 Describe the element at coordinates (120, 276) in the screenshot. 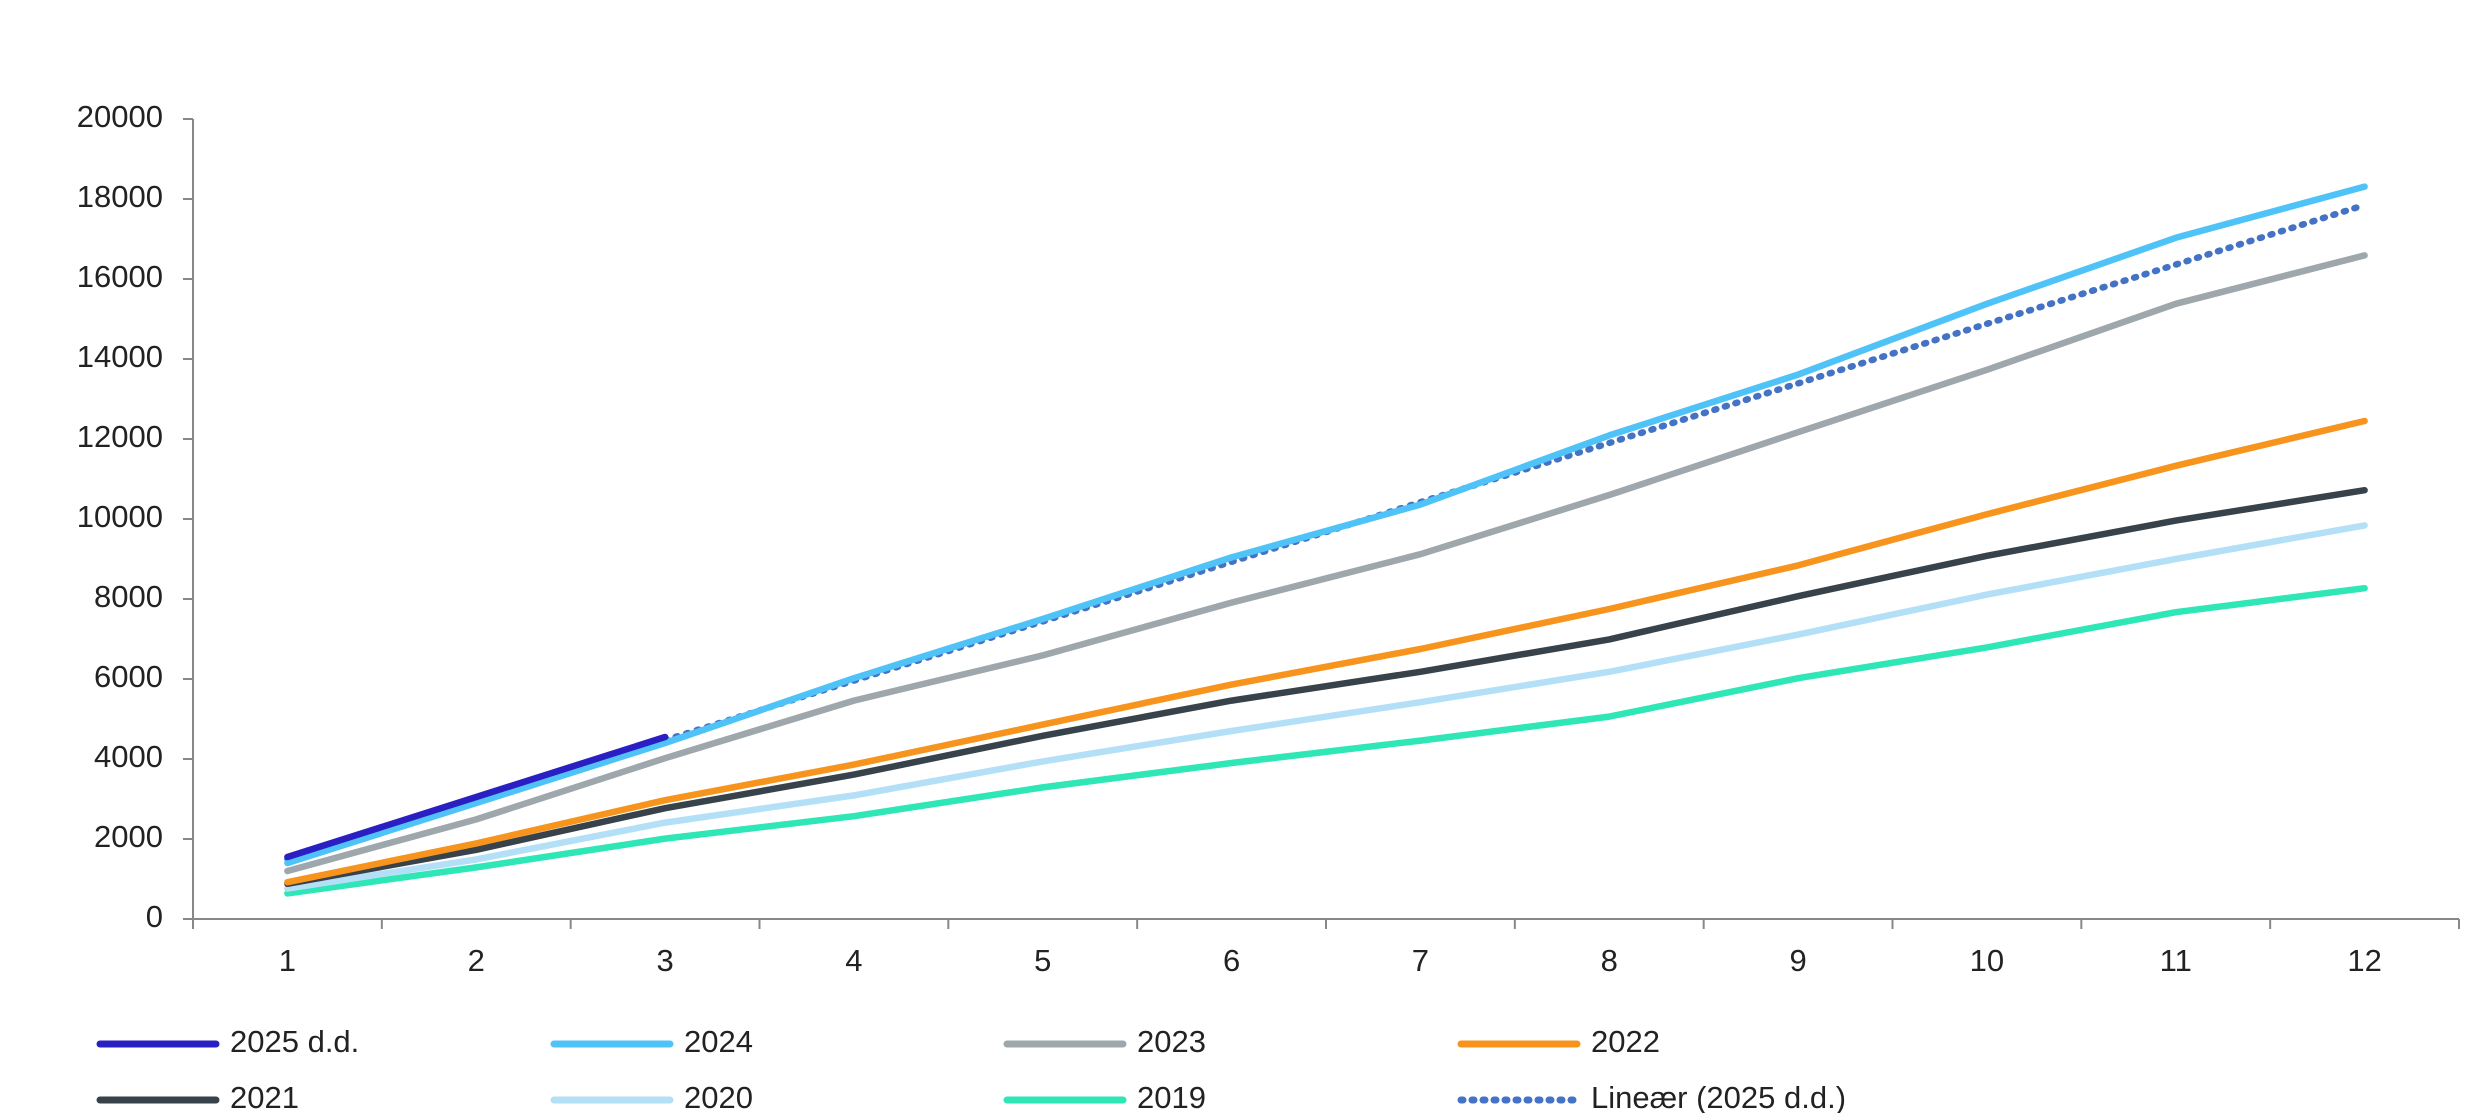

I see `y-tick-label: 16000` at that location.